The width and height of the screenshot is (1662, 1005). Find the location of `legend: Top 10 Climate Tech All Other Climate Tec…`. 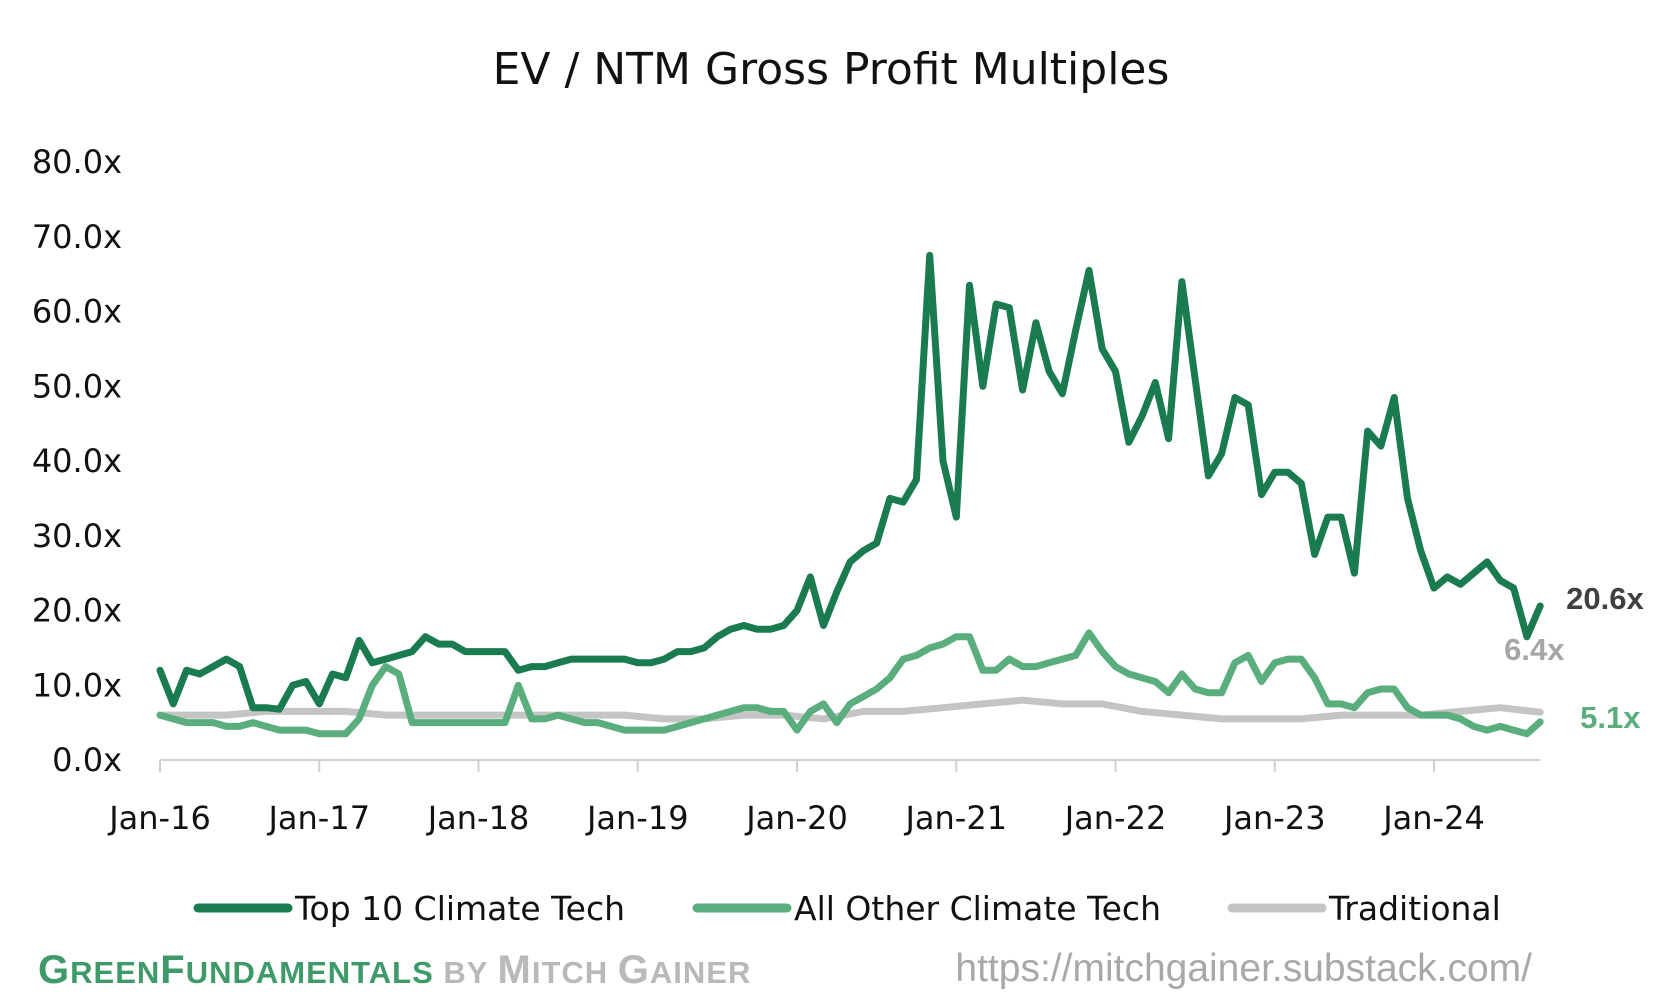

legend: Top 10 Climate Tech All Other Climate Tec… is located at coordinates (847, 908).